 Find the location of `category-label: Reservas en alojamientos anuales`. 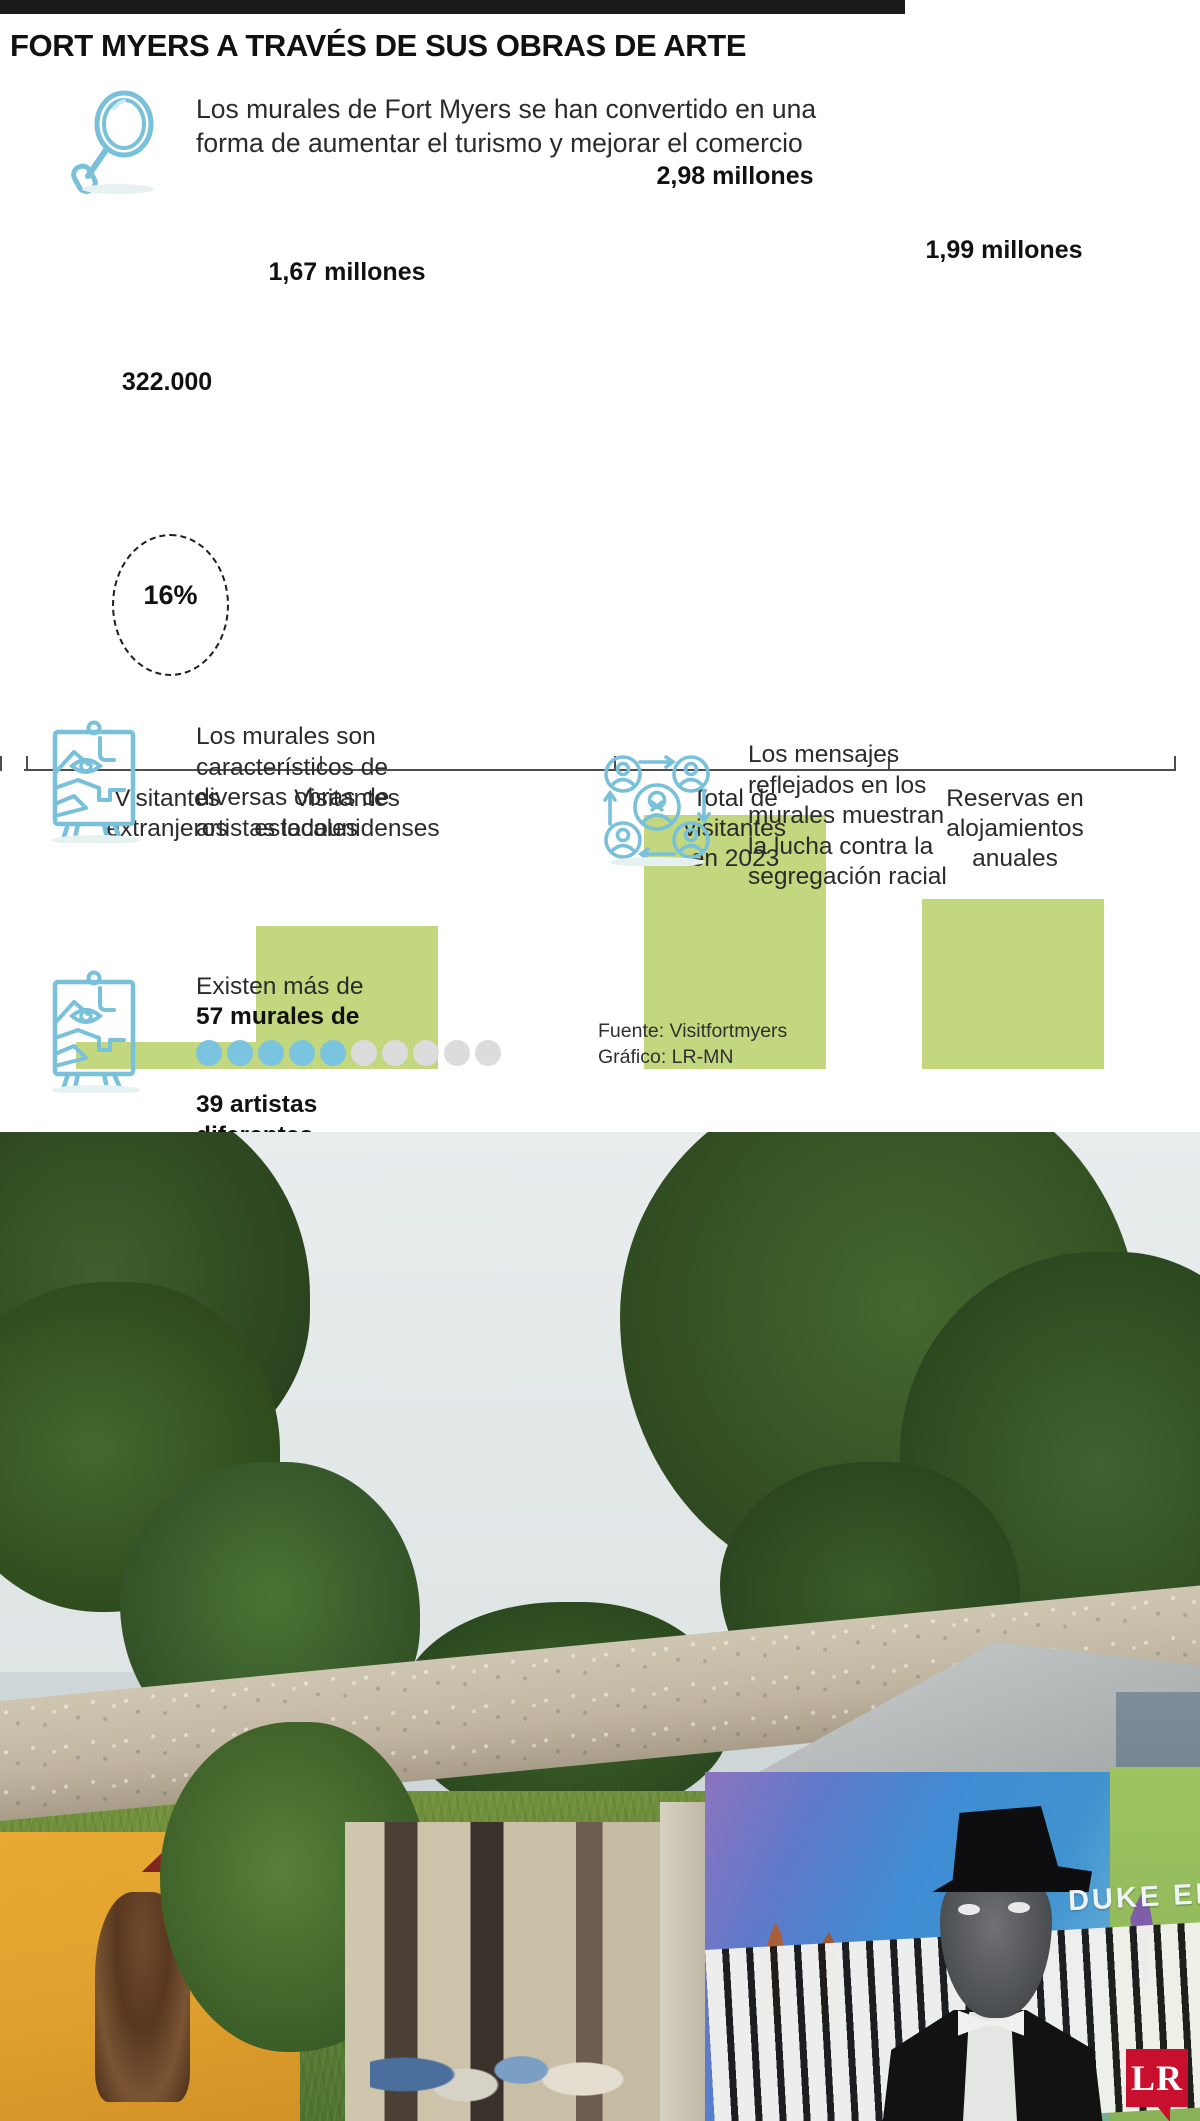

category-label: Reservas en alojamientos anuales is located at coordinates (1015, 828).